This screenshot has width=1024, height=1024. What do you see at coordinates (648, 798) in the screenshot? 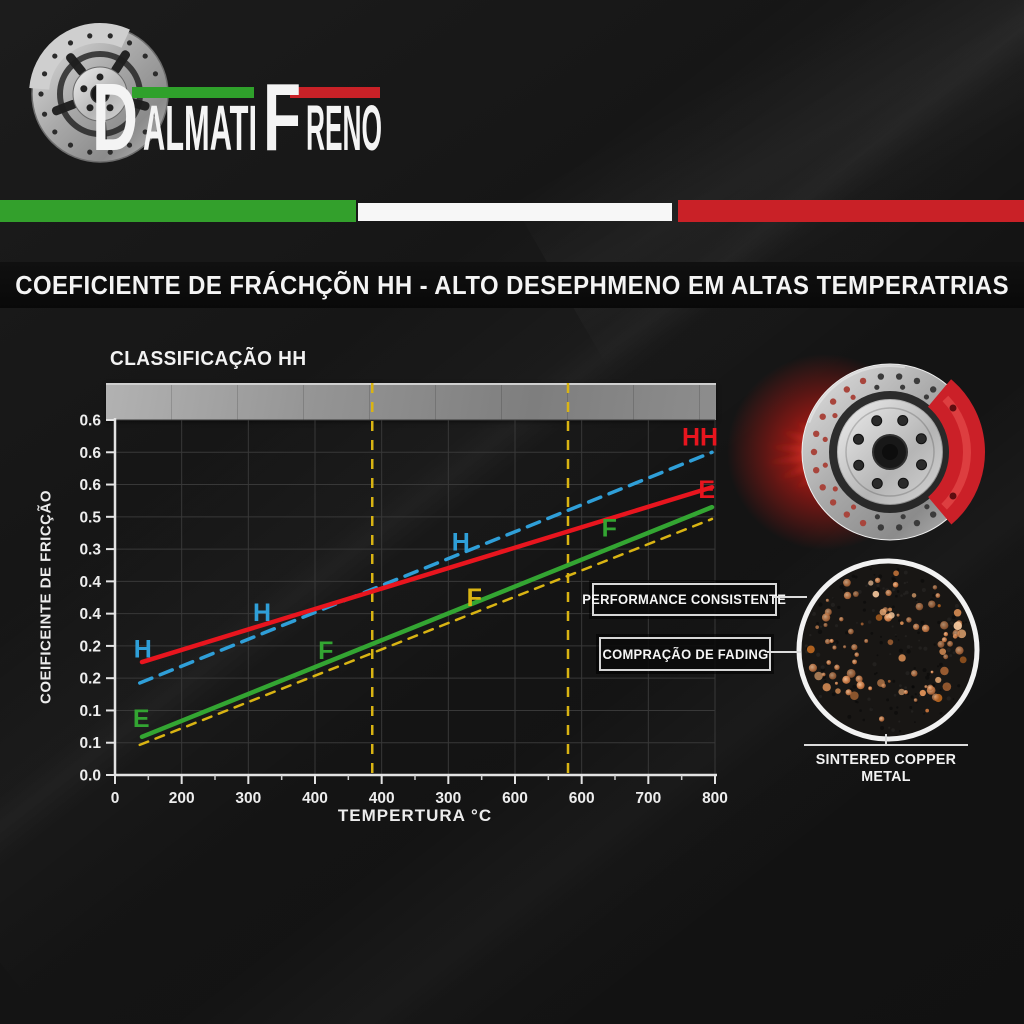
I see `x-tick-label: 700` at bounding box center [648, 798].